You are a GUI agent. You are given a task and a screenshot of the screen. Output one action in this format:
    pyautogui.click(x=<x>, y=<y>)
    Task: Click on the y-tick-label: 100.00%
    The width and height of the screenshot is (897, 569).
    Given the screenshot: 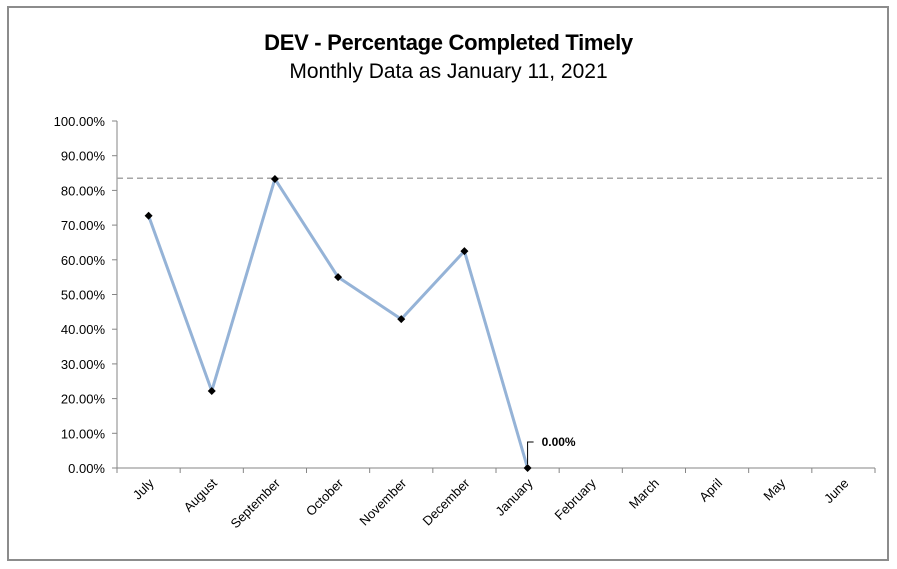 What is the action you would take?
    pyautogui.click(x=80, y=121)
    